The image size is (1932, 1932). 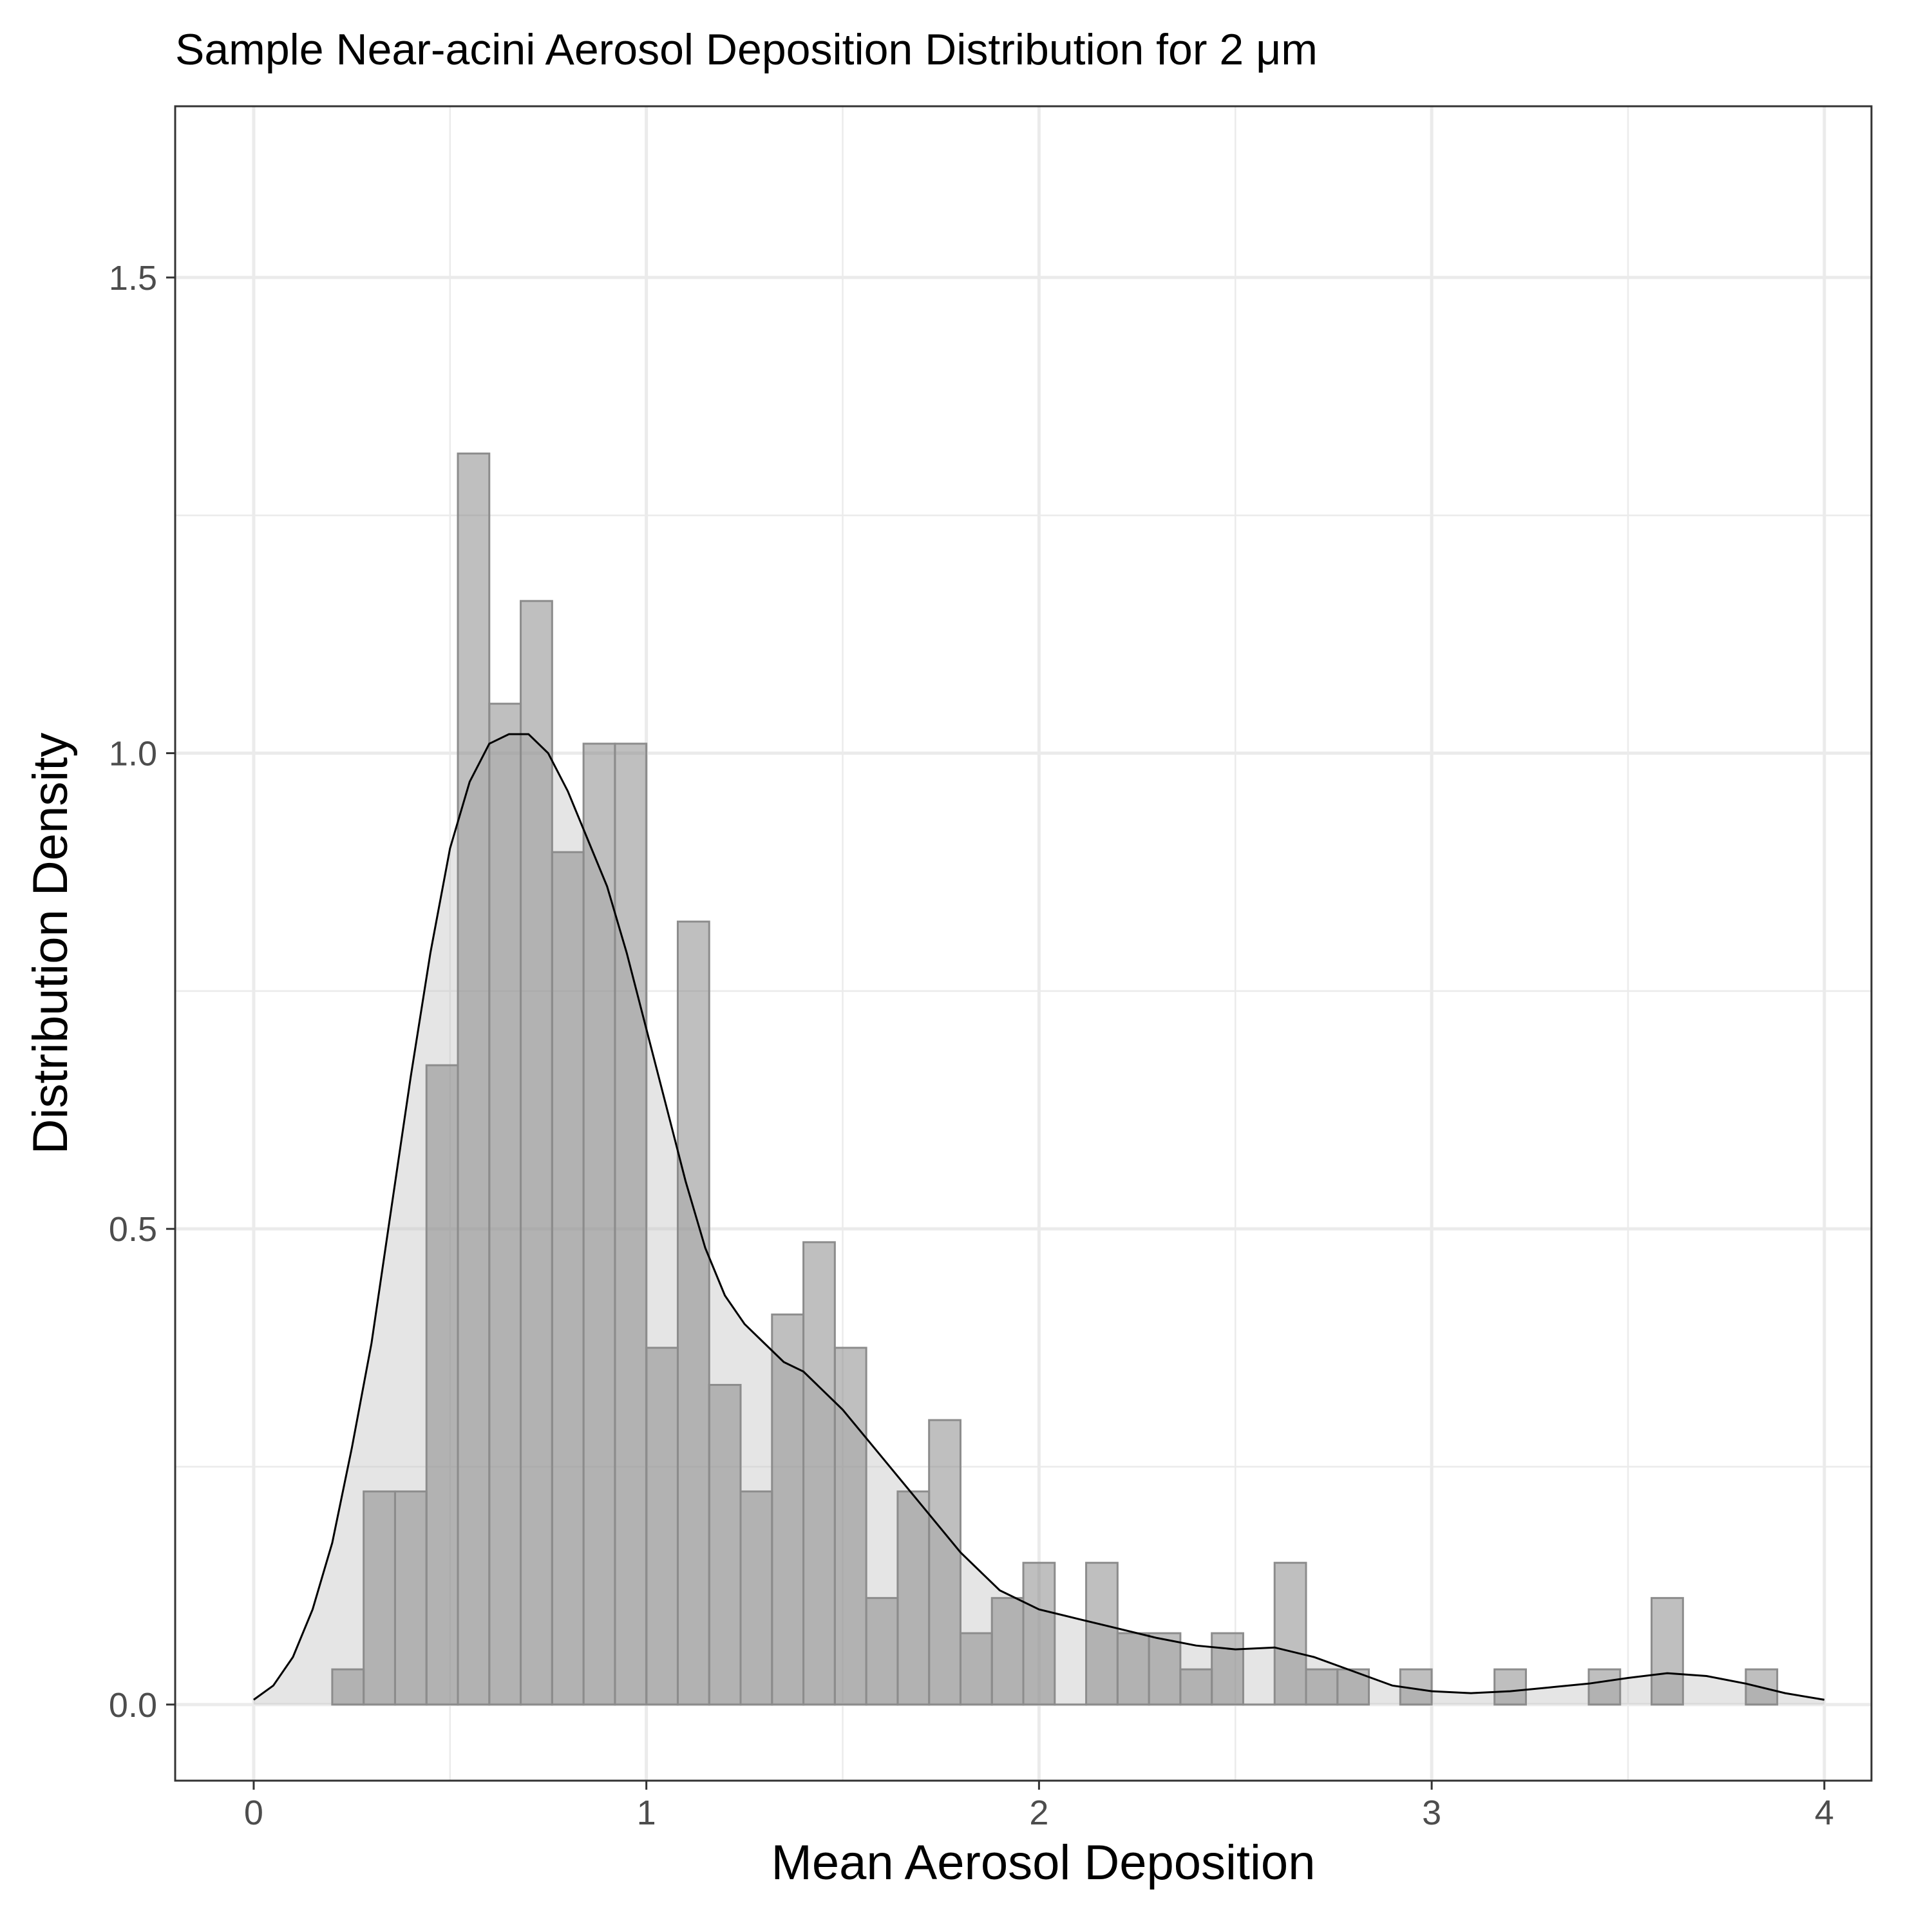 I want to click on y-axis: 0.0 0.5 1.0 1.5, so click(x=142, y=992).